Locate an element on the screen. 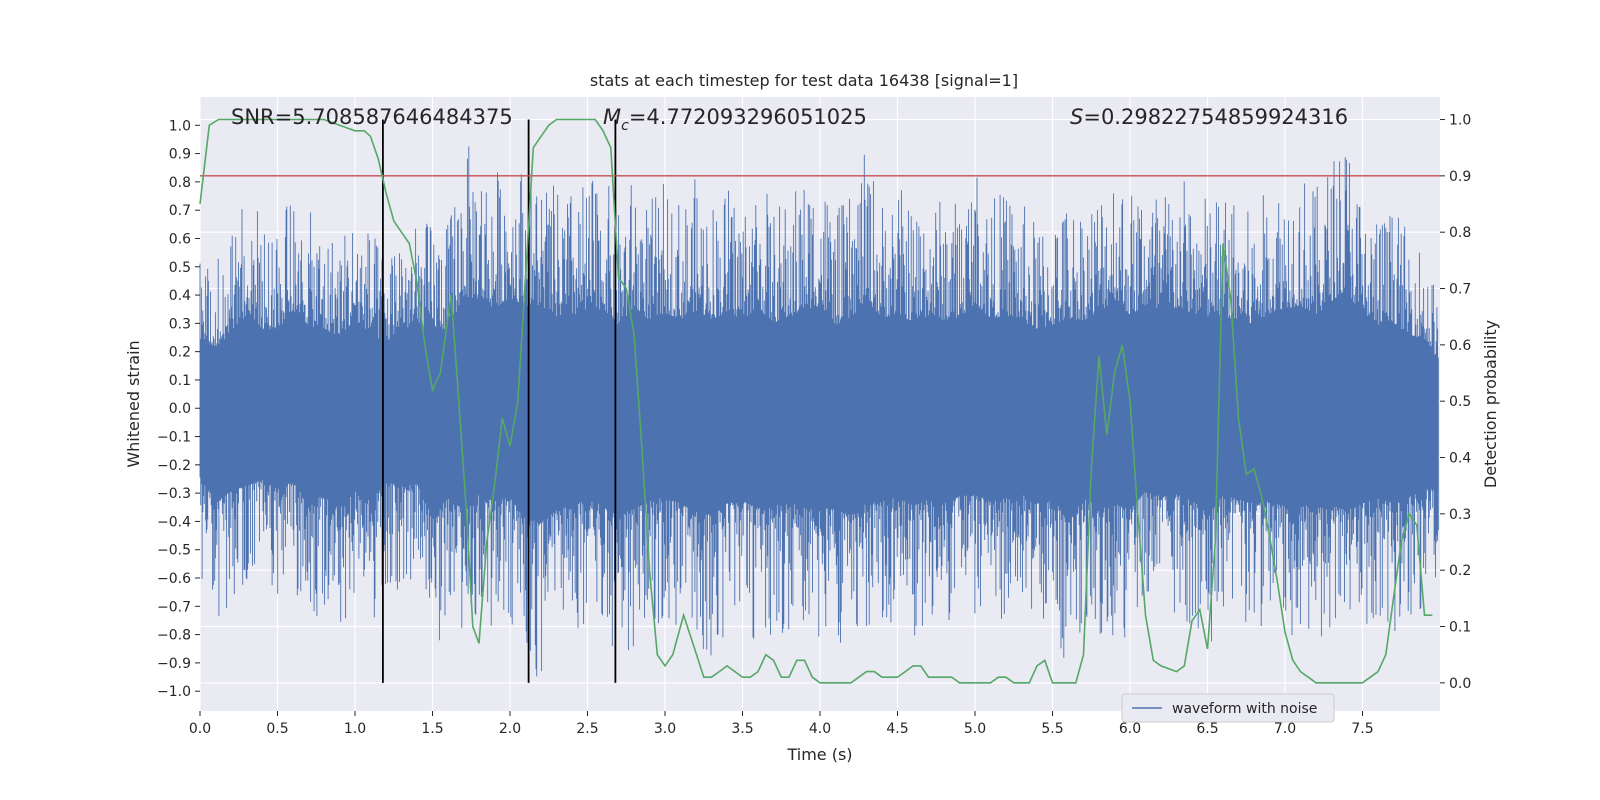 The height and width of the screenshot is (800, 1600). y-right-tick-label: 0.5 is located at coordinates (1460, 402).